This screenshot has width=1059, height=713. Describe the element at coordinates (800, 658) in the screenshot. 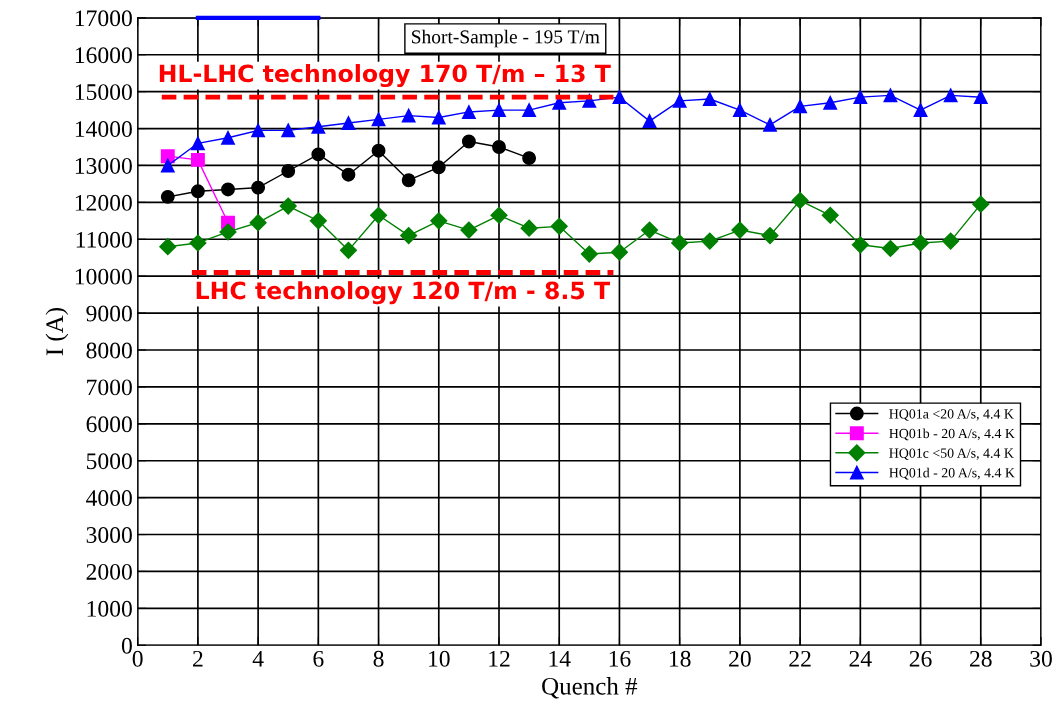

I see `x-tick-label: 22` at that location.